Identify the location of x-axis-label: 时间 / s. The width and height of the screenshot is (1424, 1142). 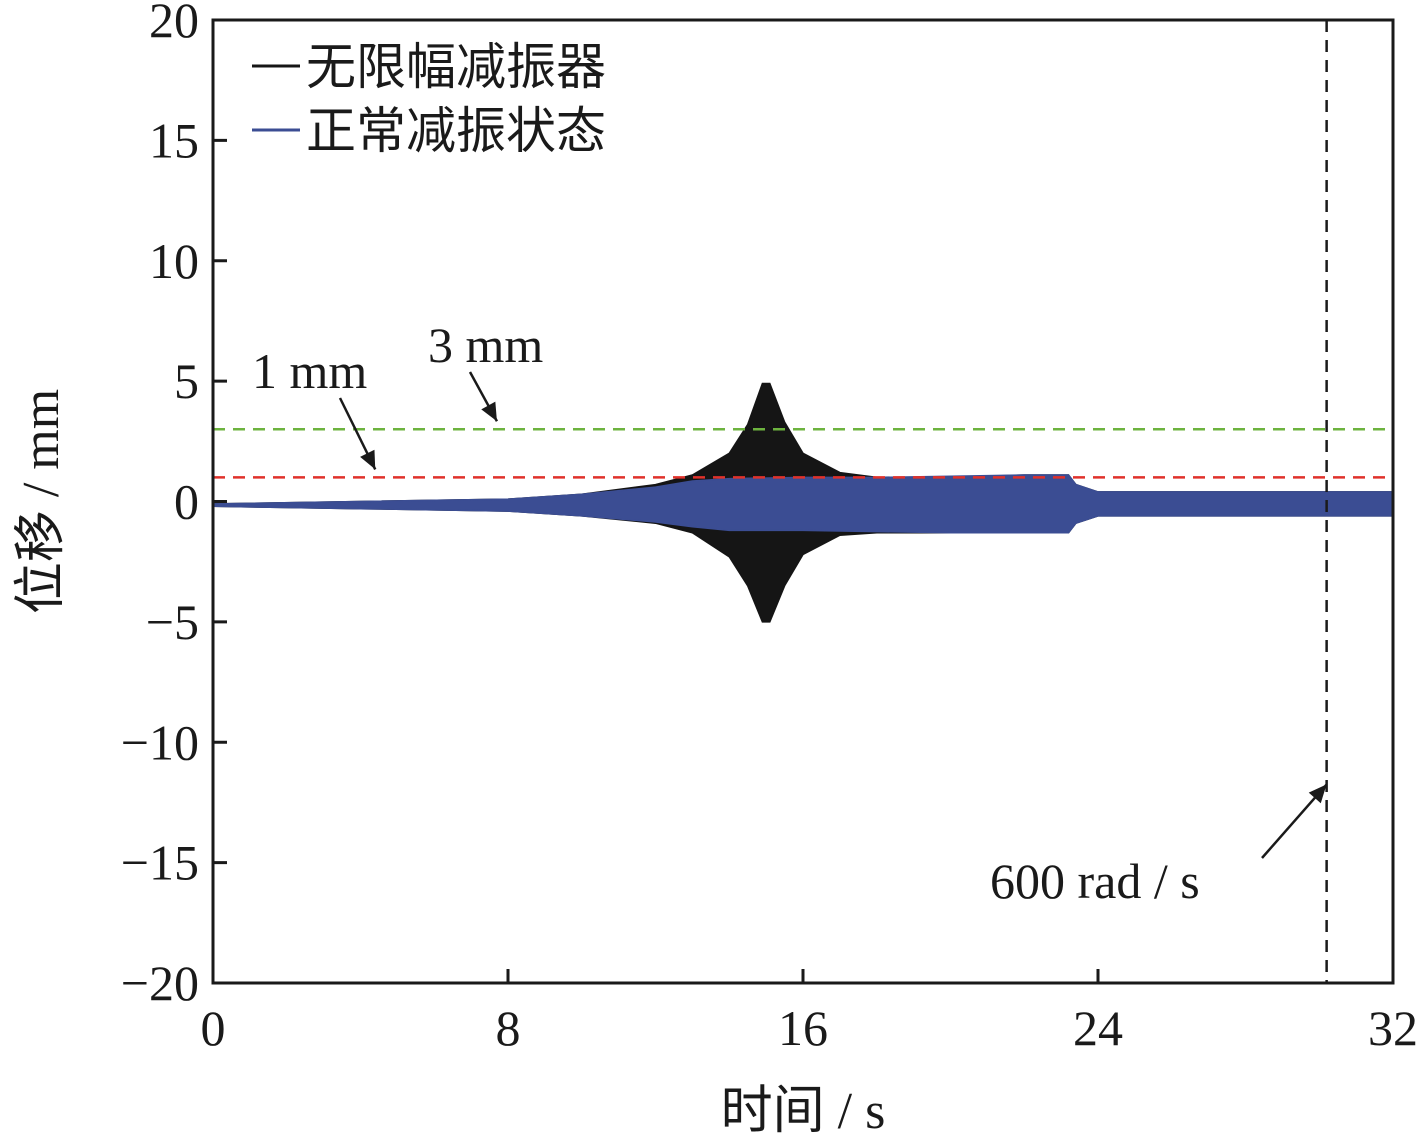
(803, 1111).